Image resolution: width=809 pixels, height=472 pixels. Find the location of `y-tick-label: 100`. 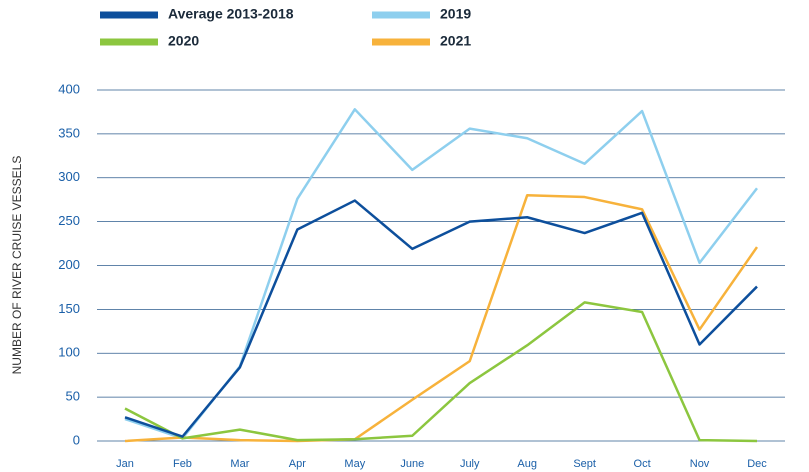

y-tick-label: 100 is located at coordinates (69, 352).